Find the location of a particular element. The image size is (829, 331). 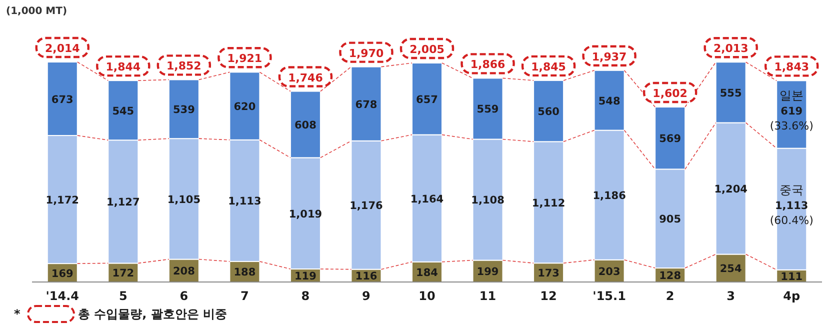

data-label: 1,127 is located at coordinates (123, 202).